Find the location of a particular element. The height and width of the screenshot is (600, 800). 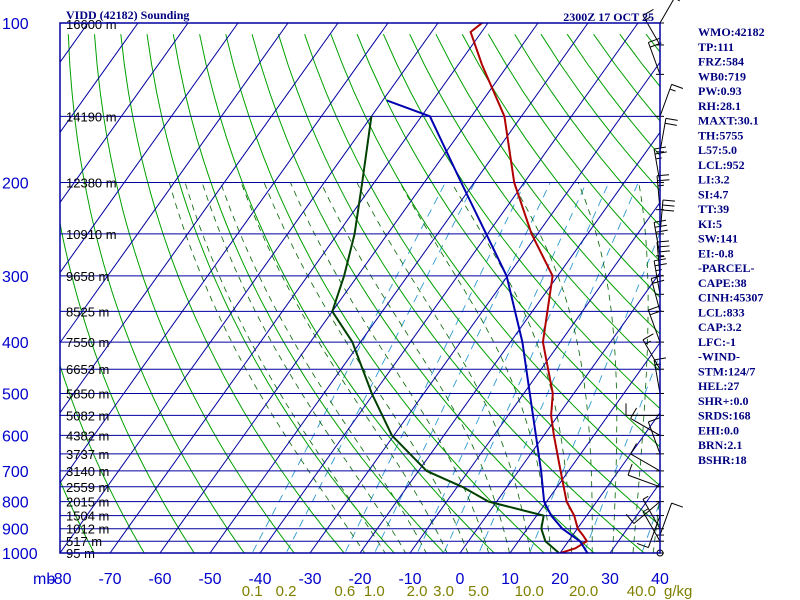

mixing-ratio-label-10.0: 10.0 is located at coordinates (529, 591).